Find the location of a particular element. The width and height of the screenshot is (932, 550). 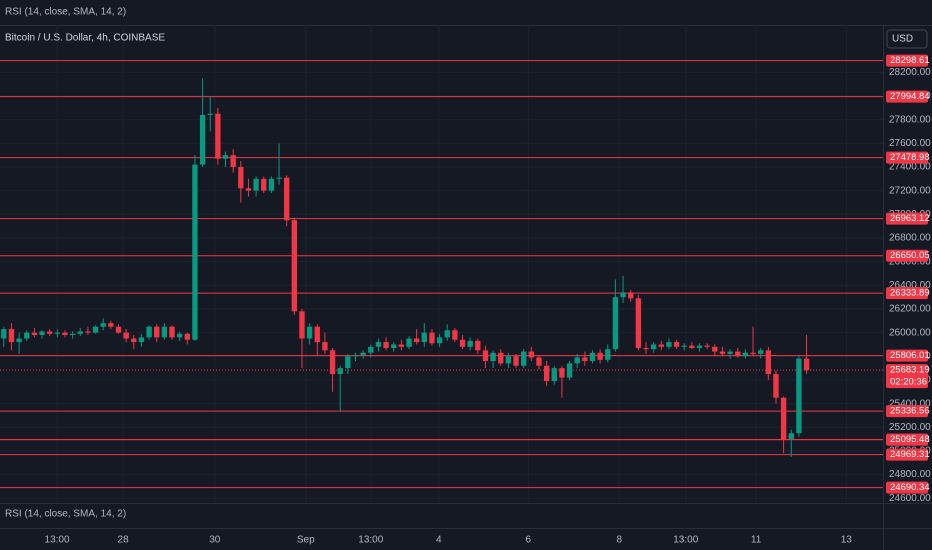

y-tick-label: 28200.00 is located at coordinates (910, 72).